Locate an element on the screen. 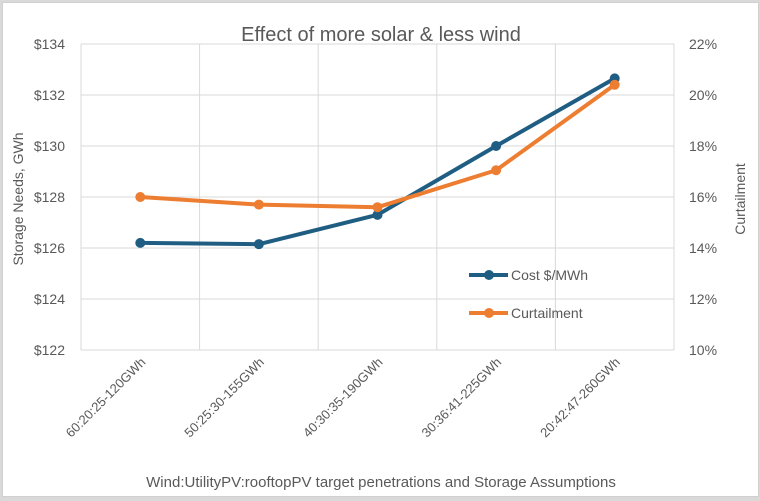 The width and height of the screenshot is (760, 501). legend-label: Curtailment is located at coordinates (547, 313).